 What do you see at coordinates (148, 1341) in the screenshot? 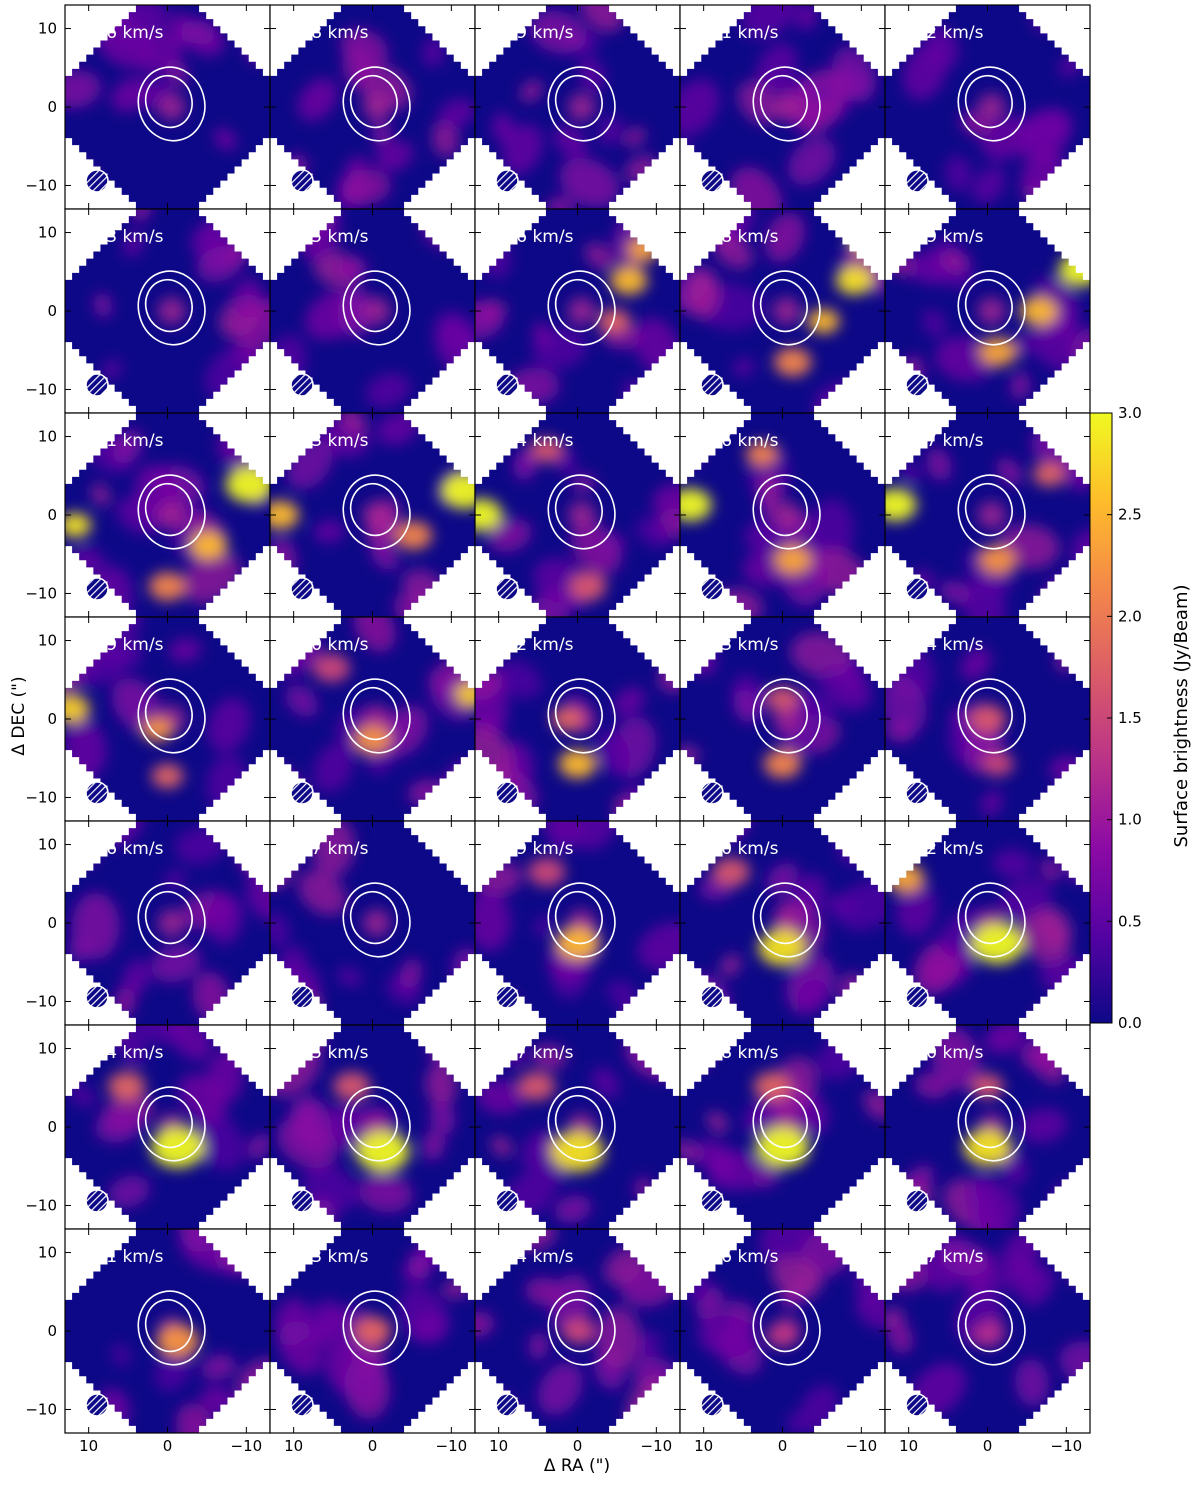
I see `channel-panel: 6.1 km/s 10 0 −10 10 0 −10` at bounding box center [148, 1341].